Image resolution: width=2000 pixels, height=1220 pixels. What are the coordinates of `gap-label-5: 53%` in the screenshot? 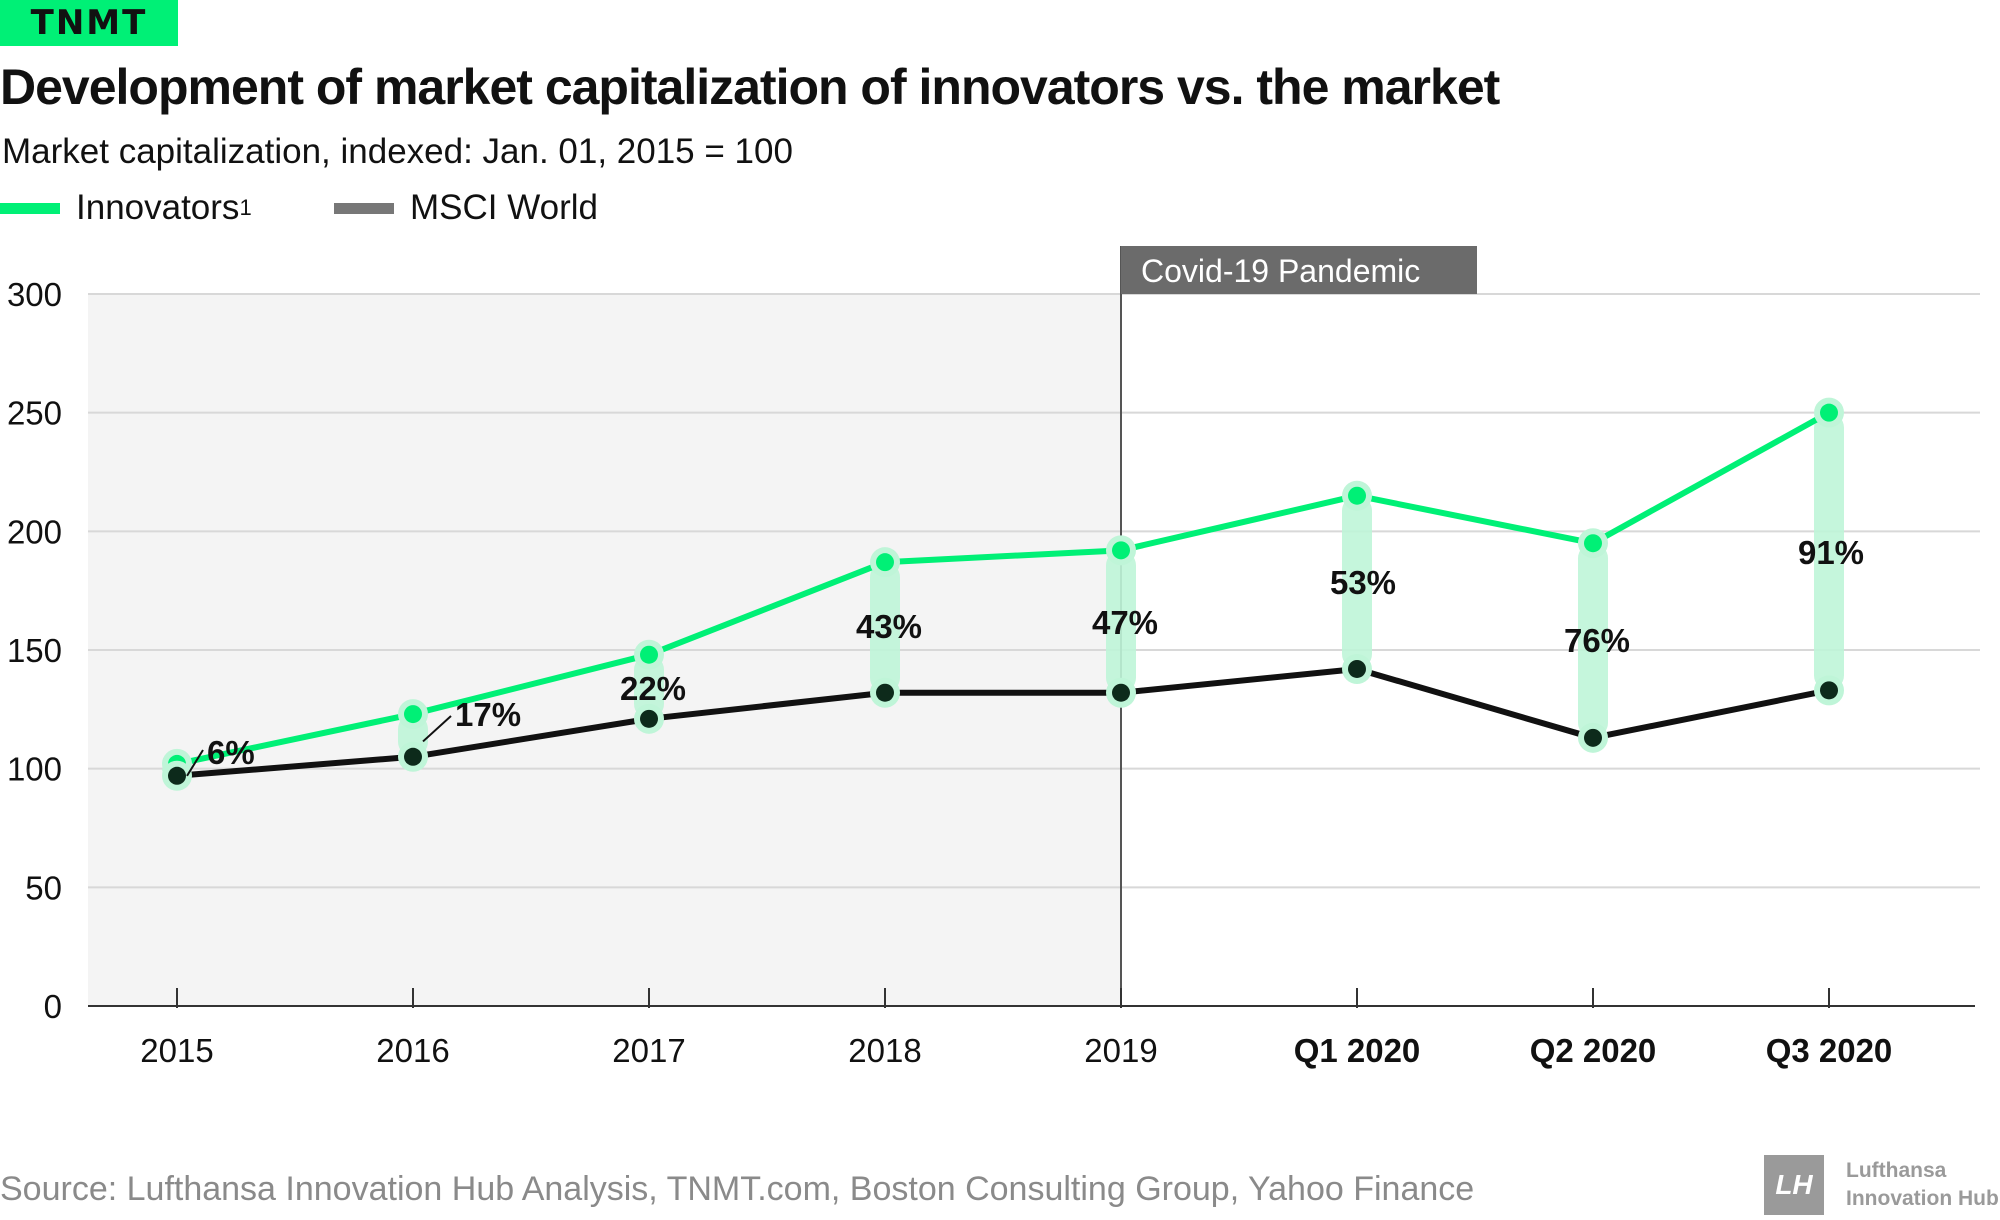 It's located at (1363, 582).